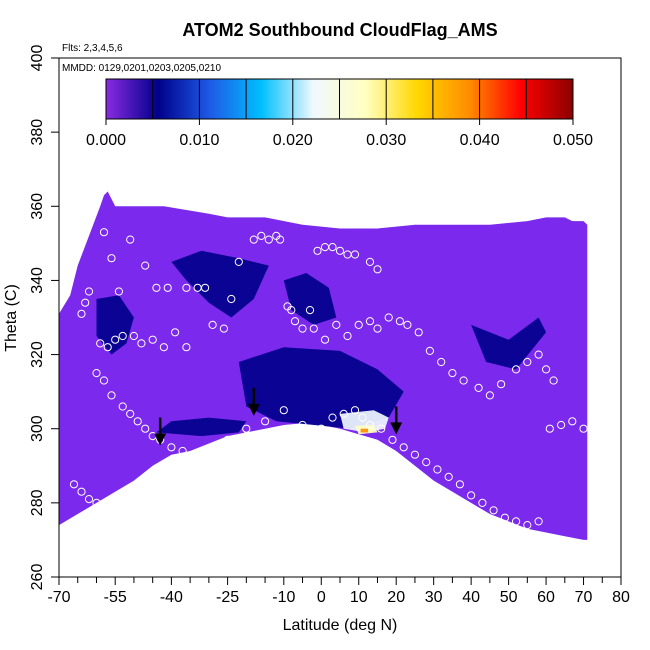  What do you see at coordinates (141, 68) in the screenshot?
I see `dates-annotation: MMDD: 0129,0201,0203,0205,0210` at bounding box center [141, 68].